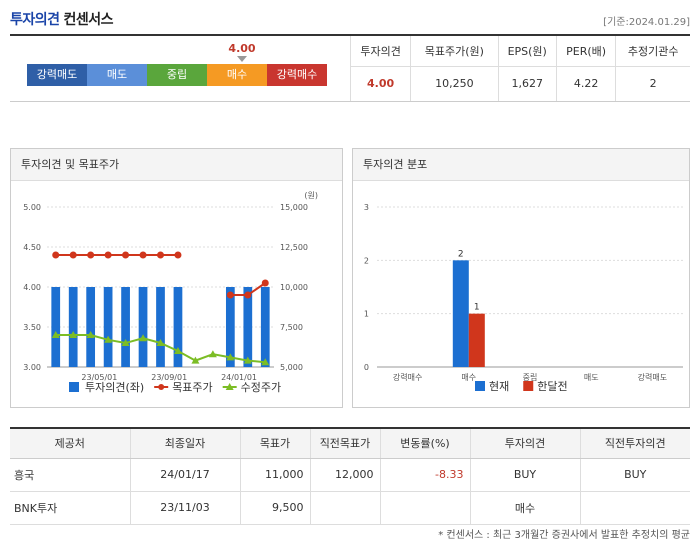 Image resolution: width=697 pixels, height=549 pixels. Describe the element at coordinates (117, 75) in the screenshot. I see `scale-sell: 매도` at that location.